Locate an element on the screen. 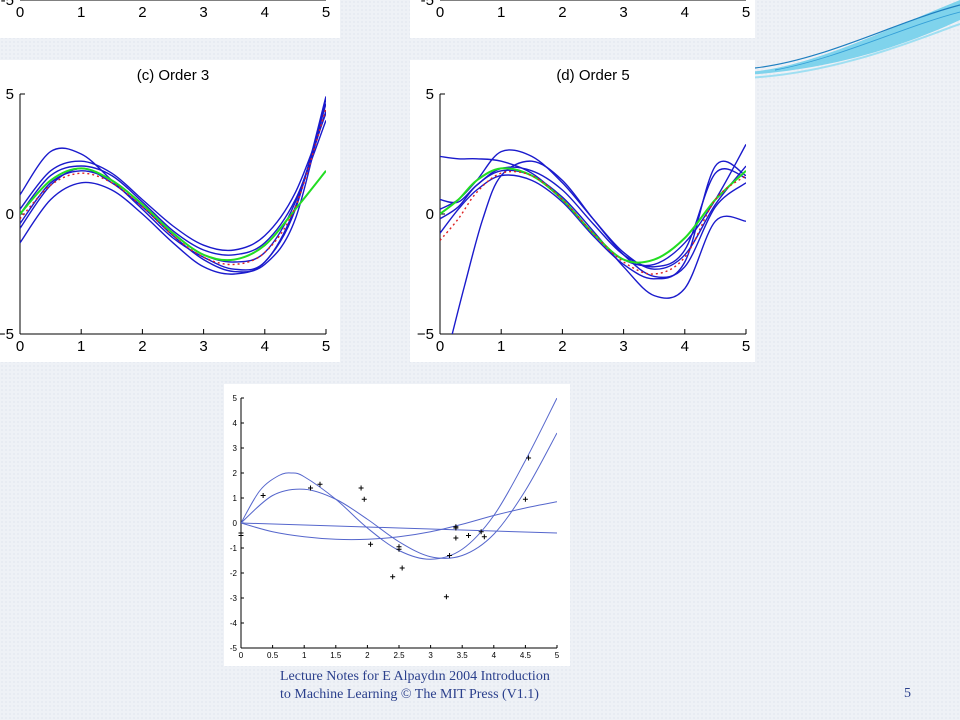  chart-bottom-fit: 0 0.5 1 1.5 2 2.5 3 3.5 4 4.5 5 5 4 3 2 1 0 -1 -2 -3 -4 -5 is located at coordinates (397, 525).